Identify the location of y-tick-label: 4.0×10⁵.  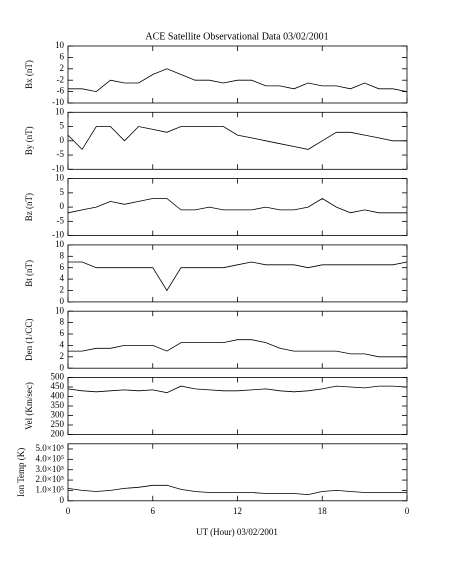
(50, 458).